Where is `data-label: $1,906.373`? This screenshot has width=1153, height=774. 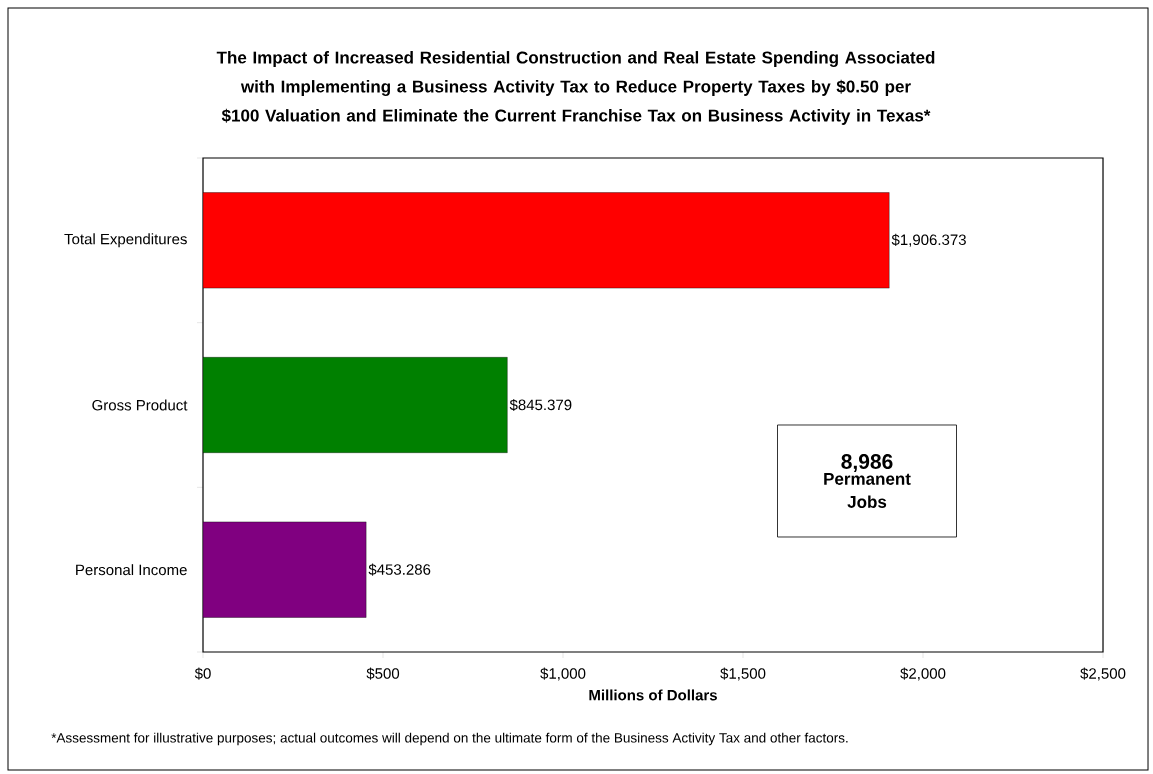
data-label: $1,906.373 is located at coordinates (928, 240).